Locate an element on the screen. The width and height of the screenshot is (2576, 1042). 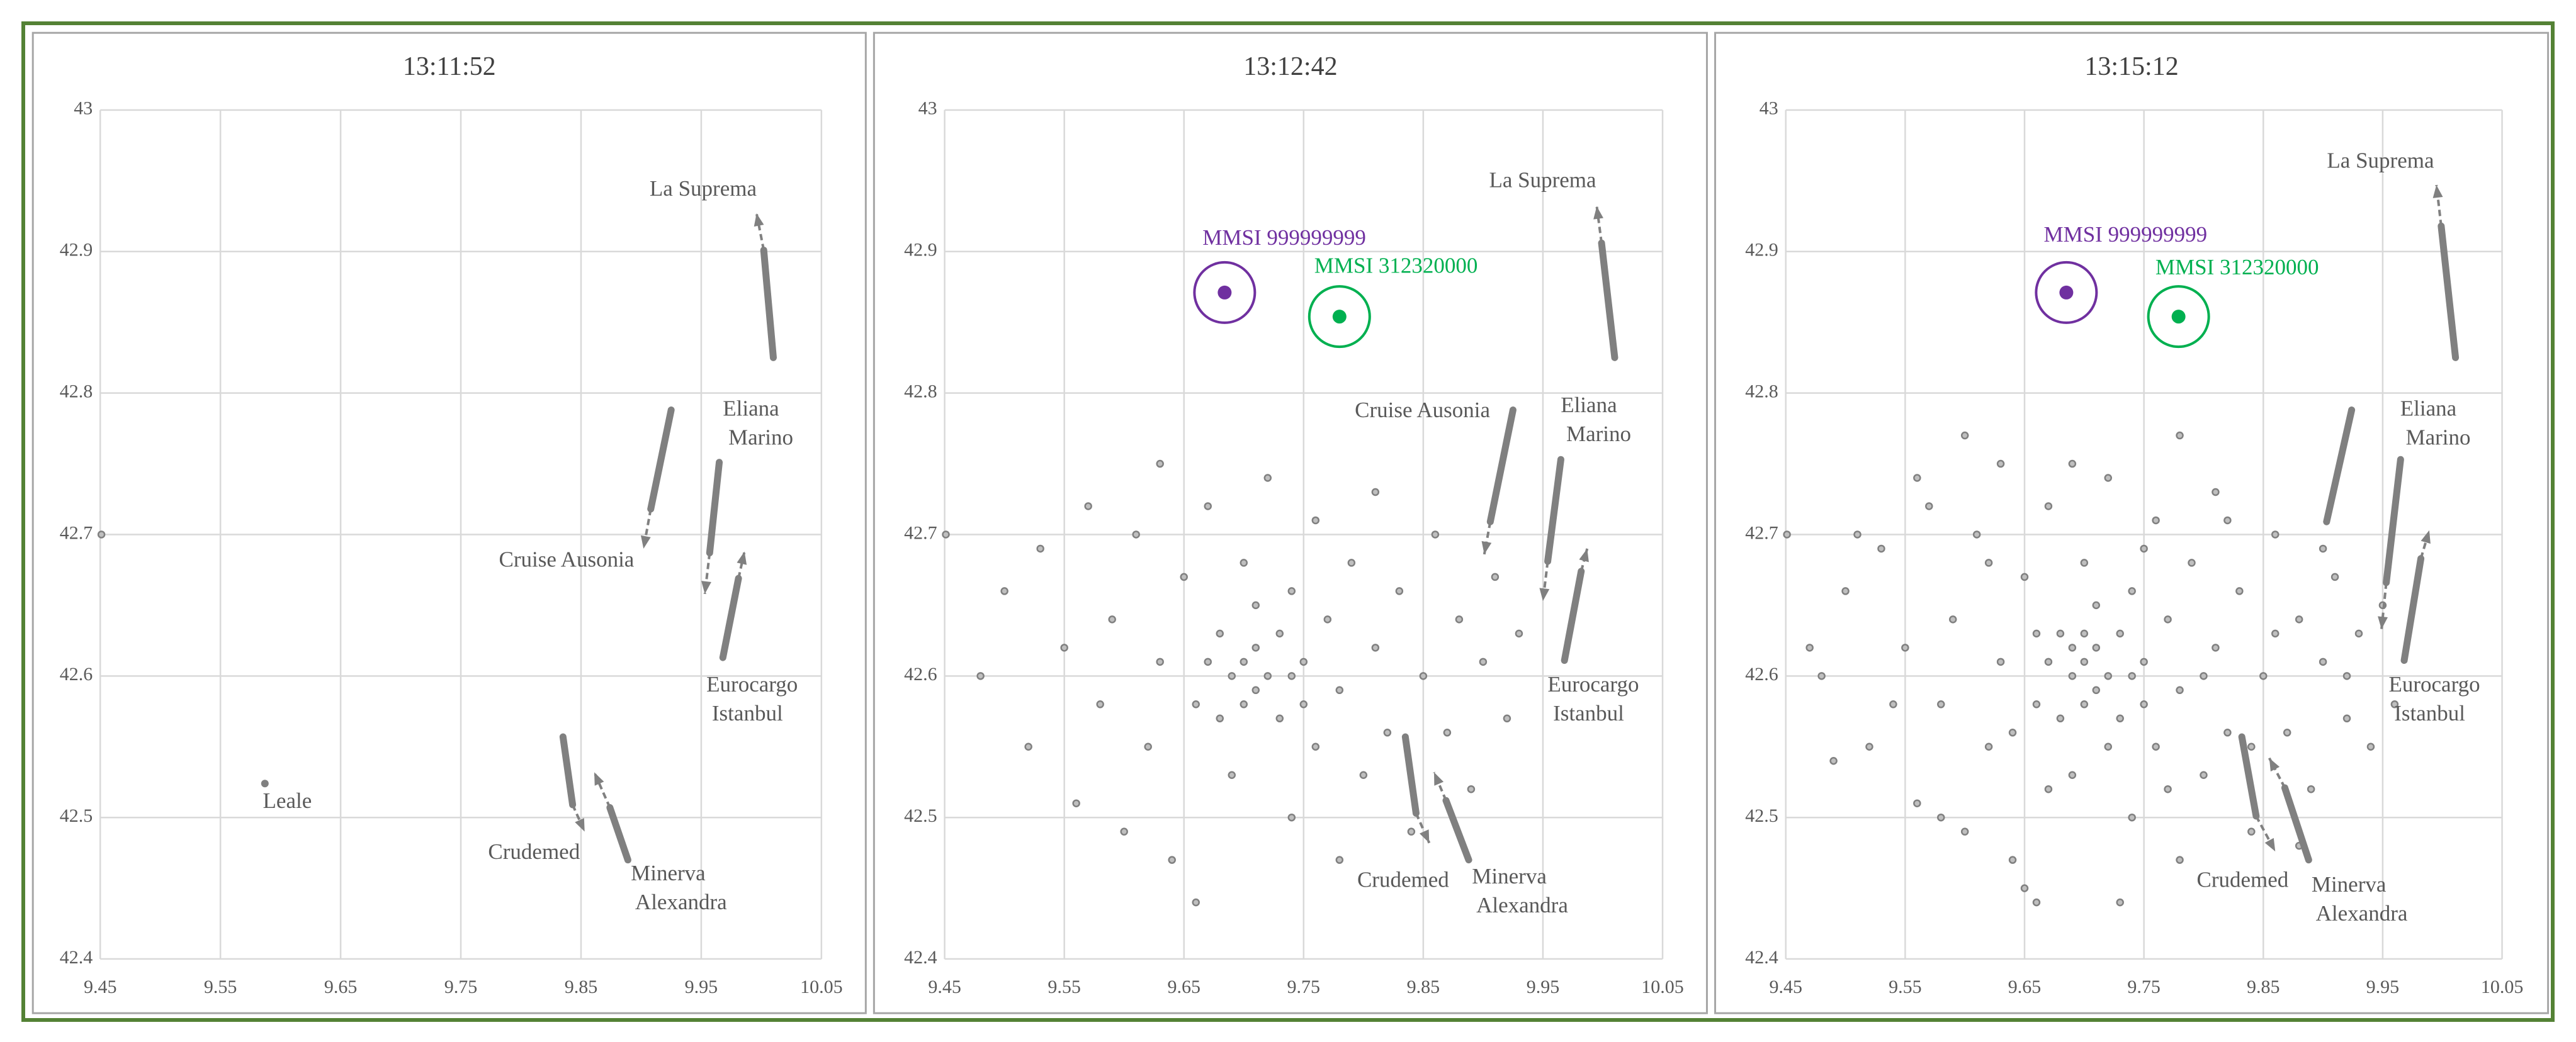
annotation: Eliana Marino is located at coordinates (758, 422).